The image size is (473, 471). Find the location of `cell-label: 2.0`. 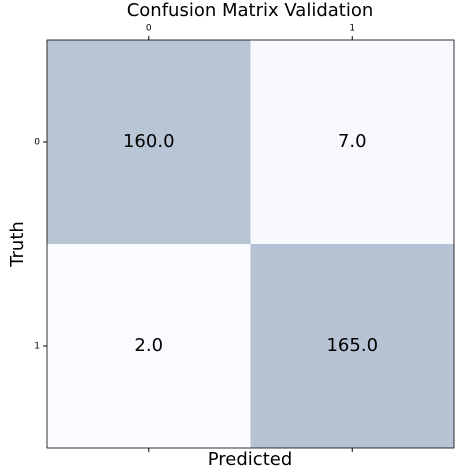

cell-label: 2.0 is located at coordinates (148, 345).